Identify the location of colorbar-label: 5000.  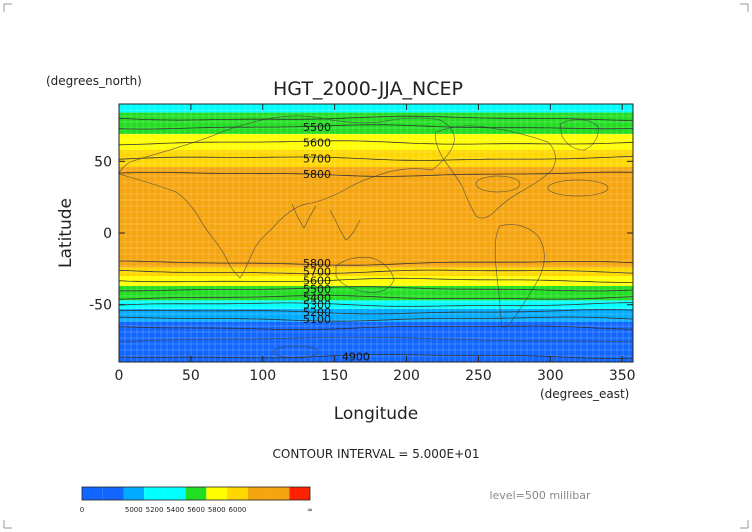
(134, 510).